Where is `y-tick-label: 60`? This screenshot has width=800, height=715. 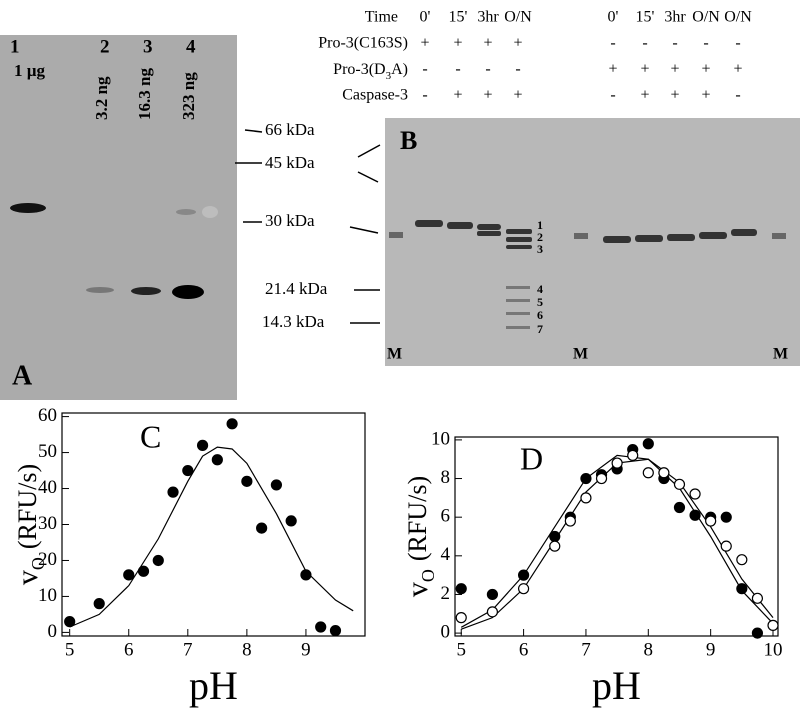
y-tick-label: 60 is located at coordinates (47, 415).